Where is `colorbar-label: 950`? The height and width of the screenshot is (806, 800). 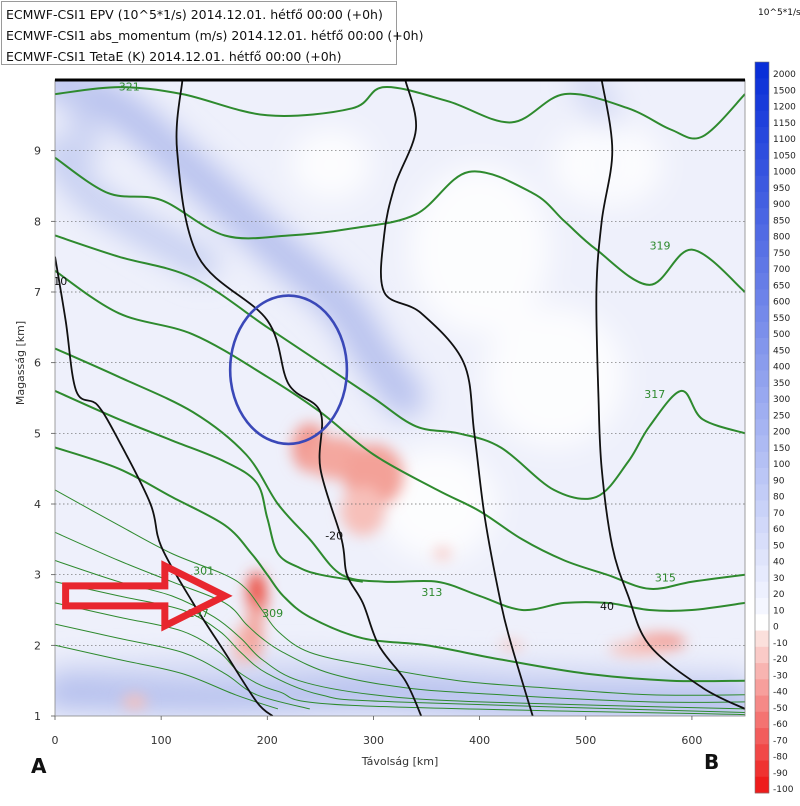 colorbar-label: 950 is located at coordinates (781, 189).